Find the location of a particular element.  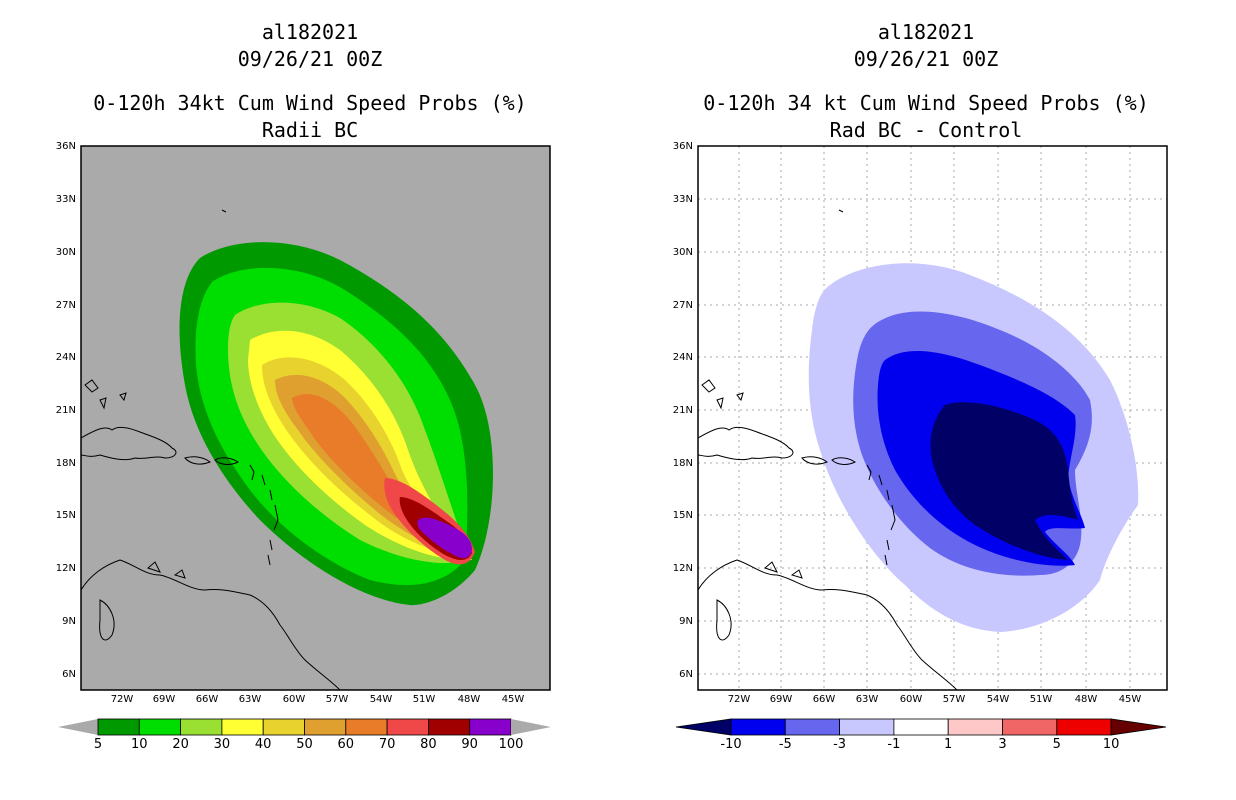

diff-below-minus10-region is located at coordinates (1004, 481).